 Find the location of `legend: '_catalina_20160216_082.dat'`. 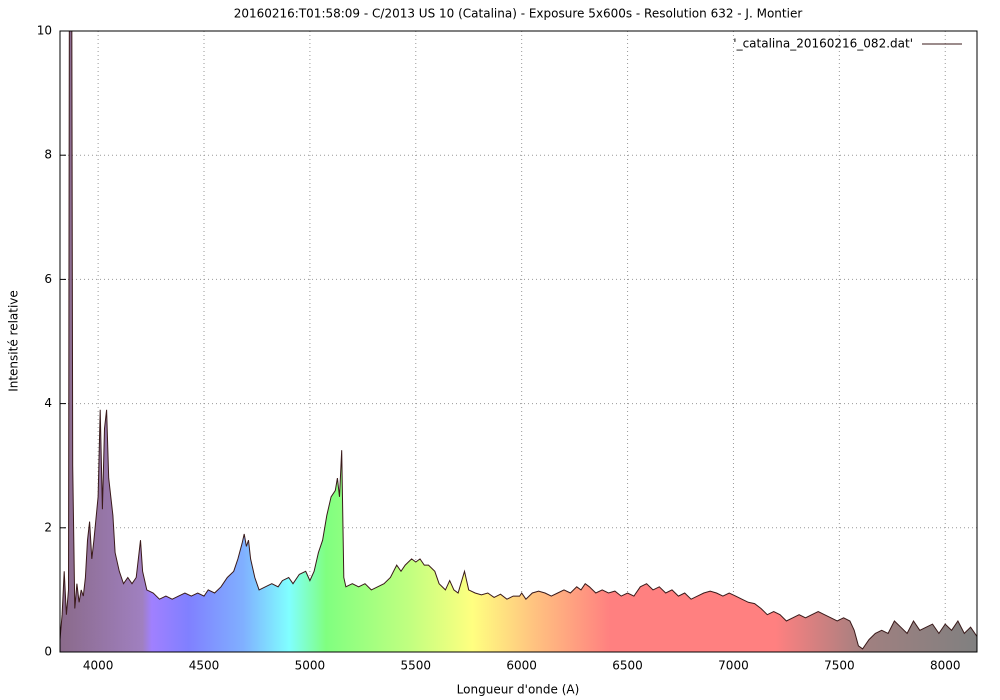

legend: '_catalina_20160216_082.dat' is located at coordinates (847, 44).